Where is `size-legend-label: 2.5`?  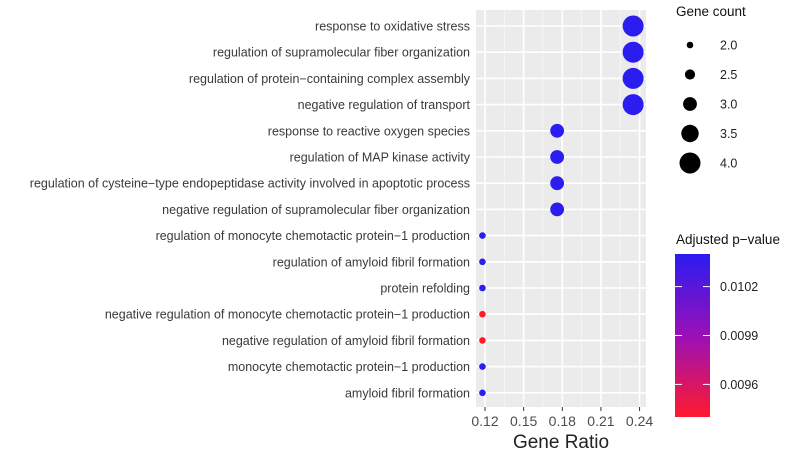
size-legend-label: 2.5 is located at coordinates (728, 75).